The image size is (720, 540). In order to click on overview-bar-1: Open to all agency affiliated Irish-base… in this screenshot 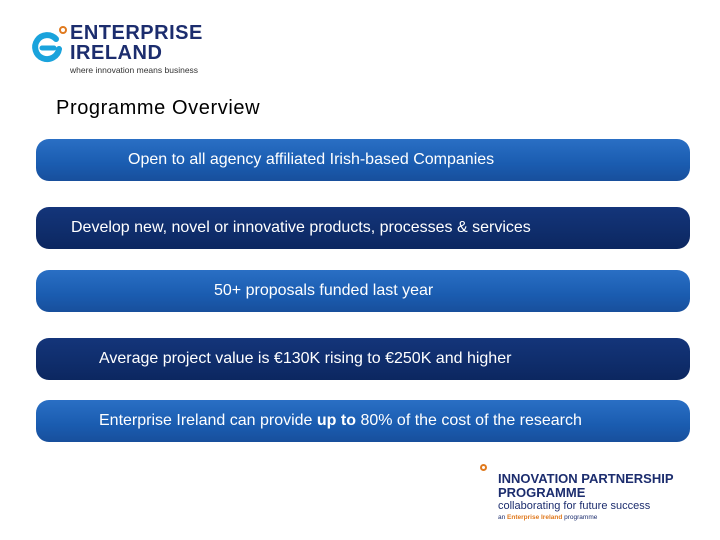, I will do `click(363, 160)`.